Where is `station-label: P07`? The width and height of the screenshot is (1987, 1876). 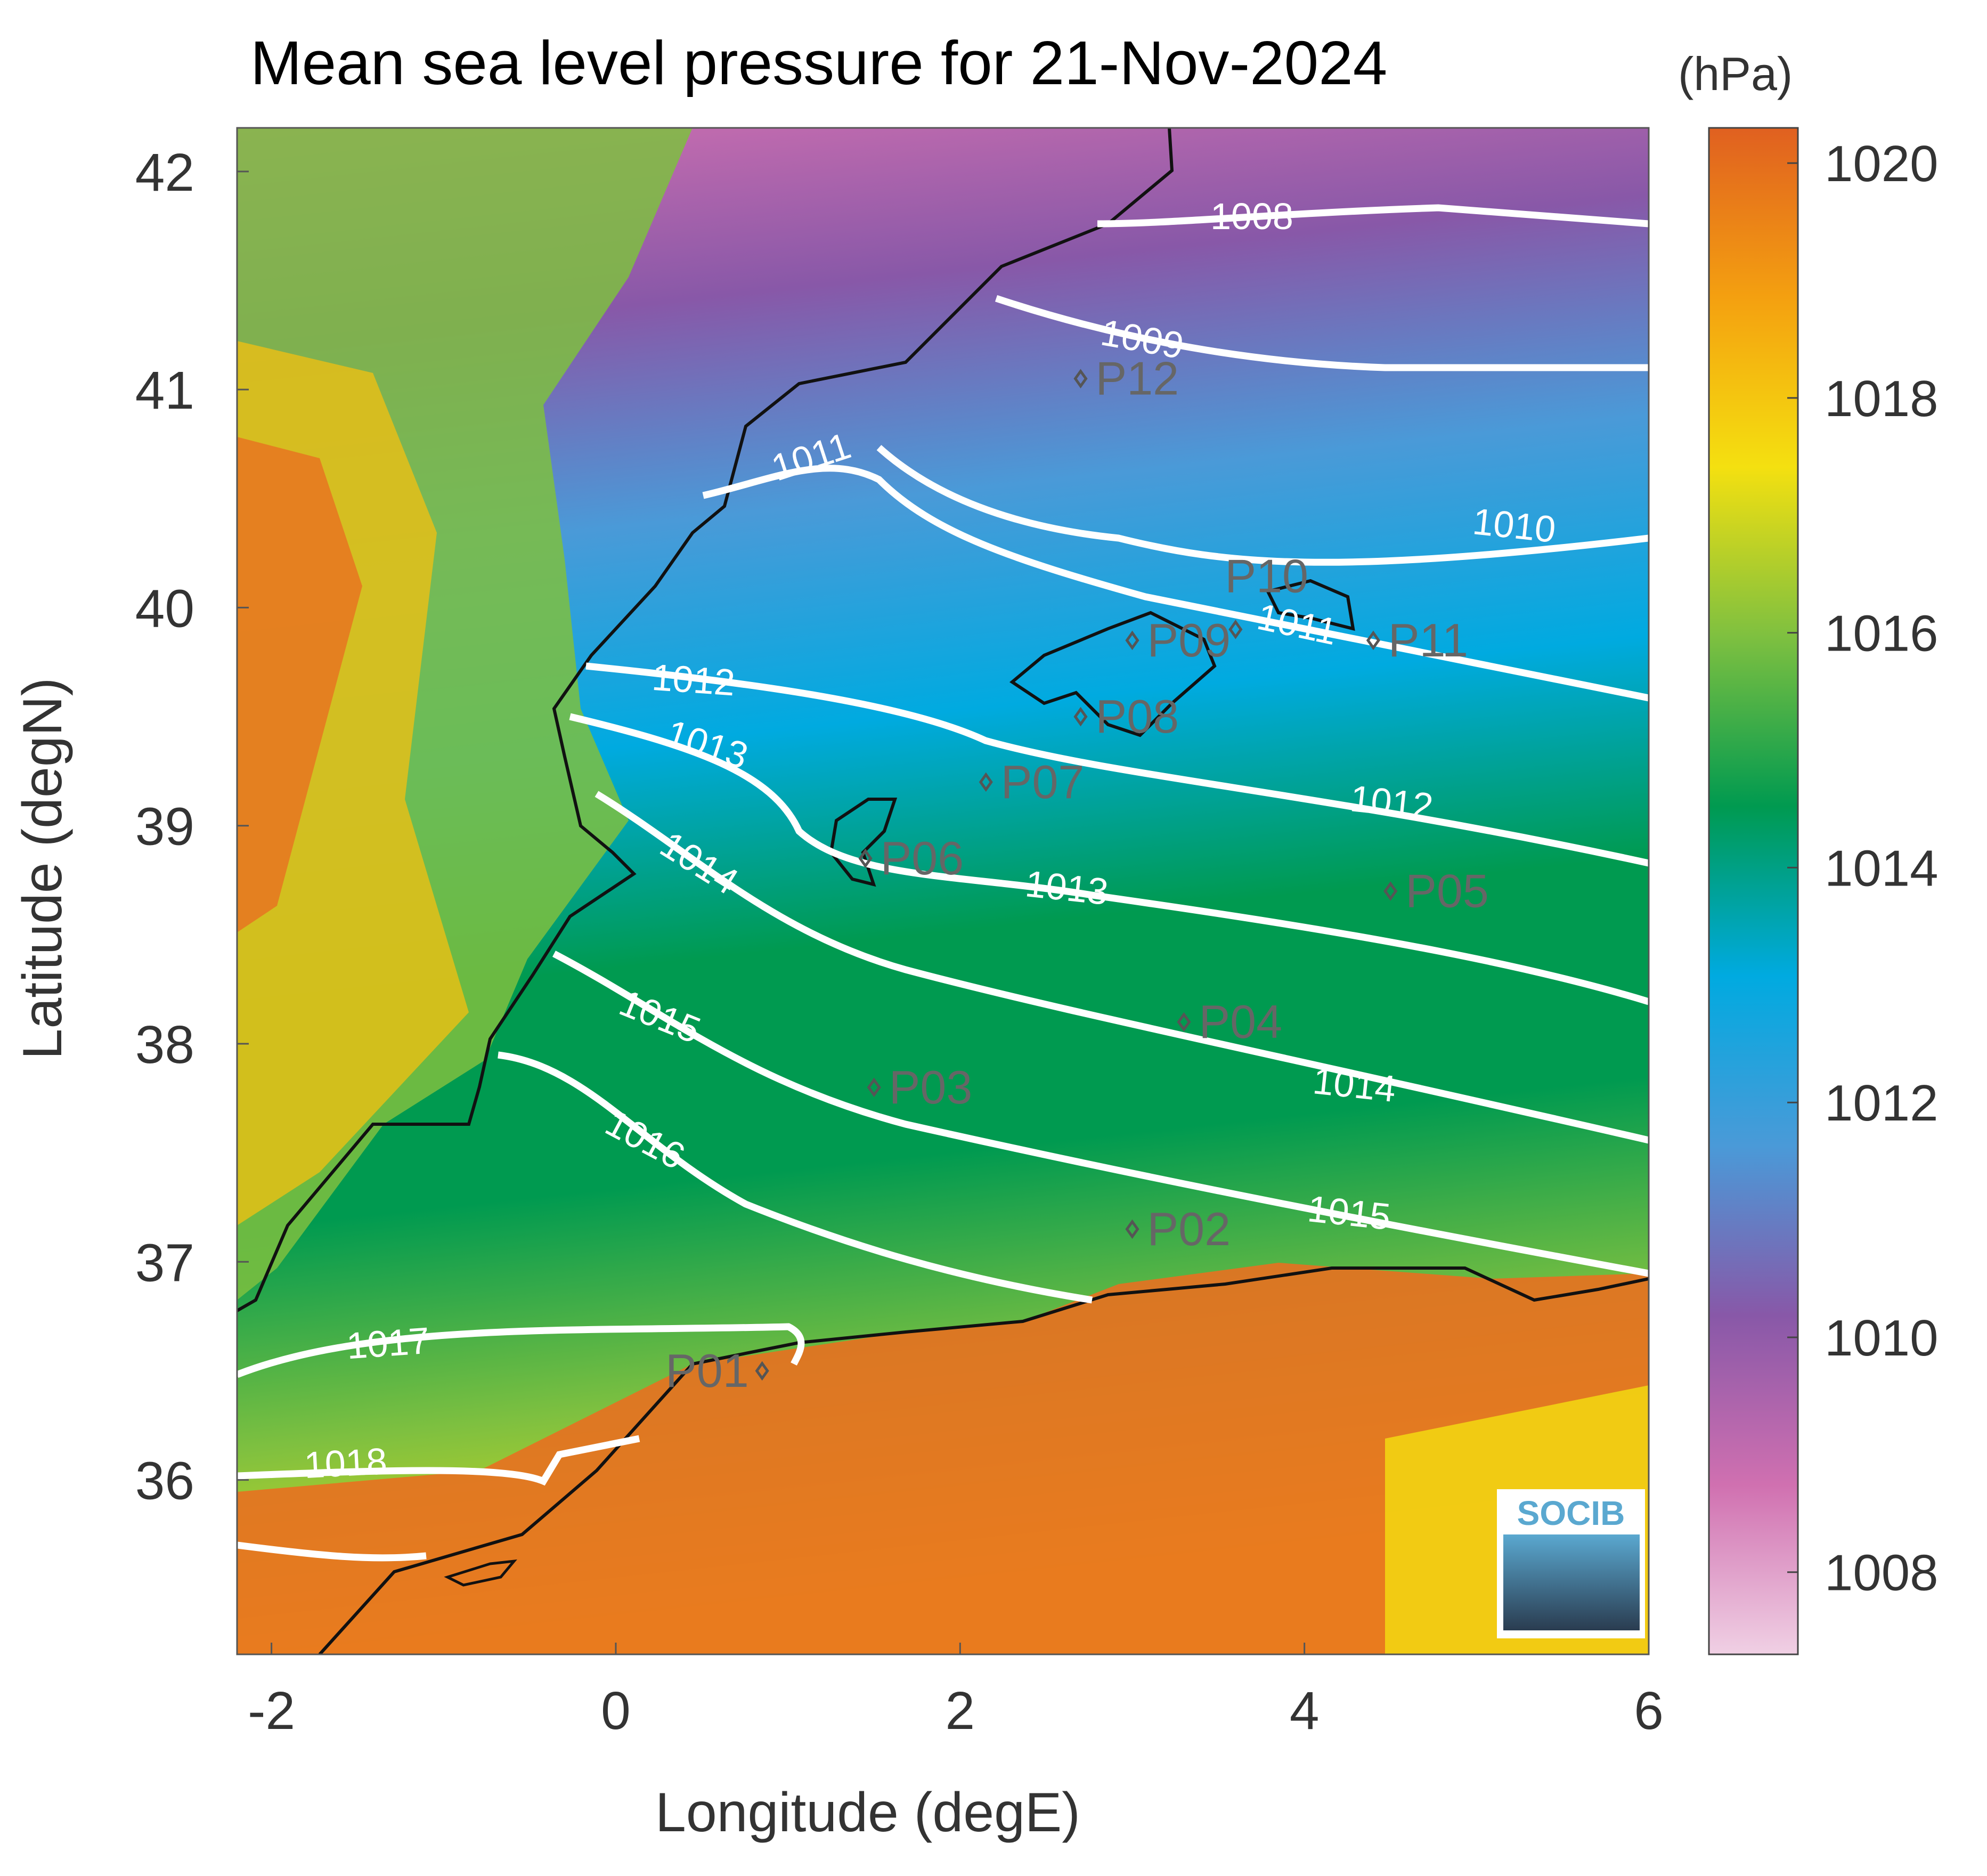
station-label: P07 is located at coordinates (1043, 782).